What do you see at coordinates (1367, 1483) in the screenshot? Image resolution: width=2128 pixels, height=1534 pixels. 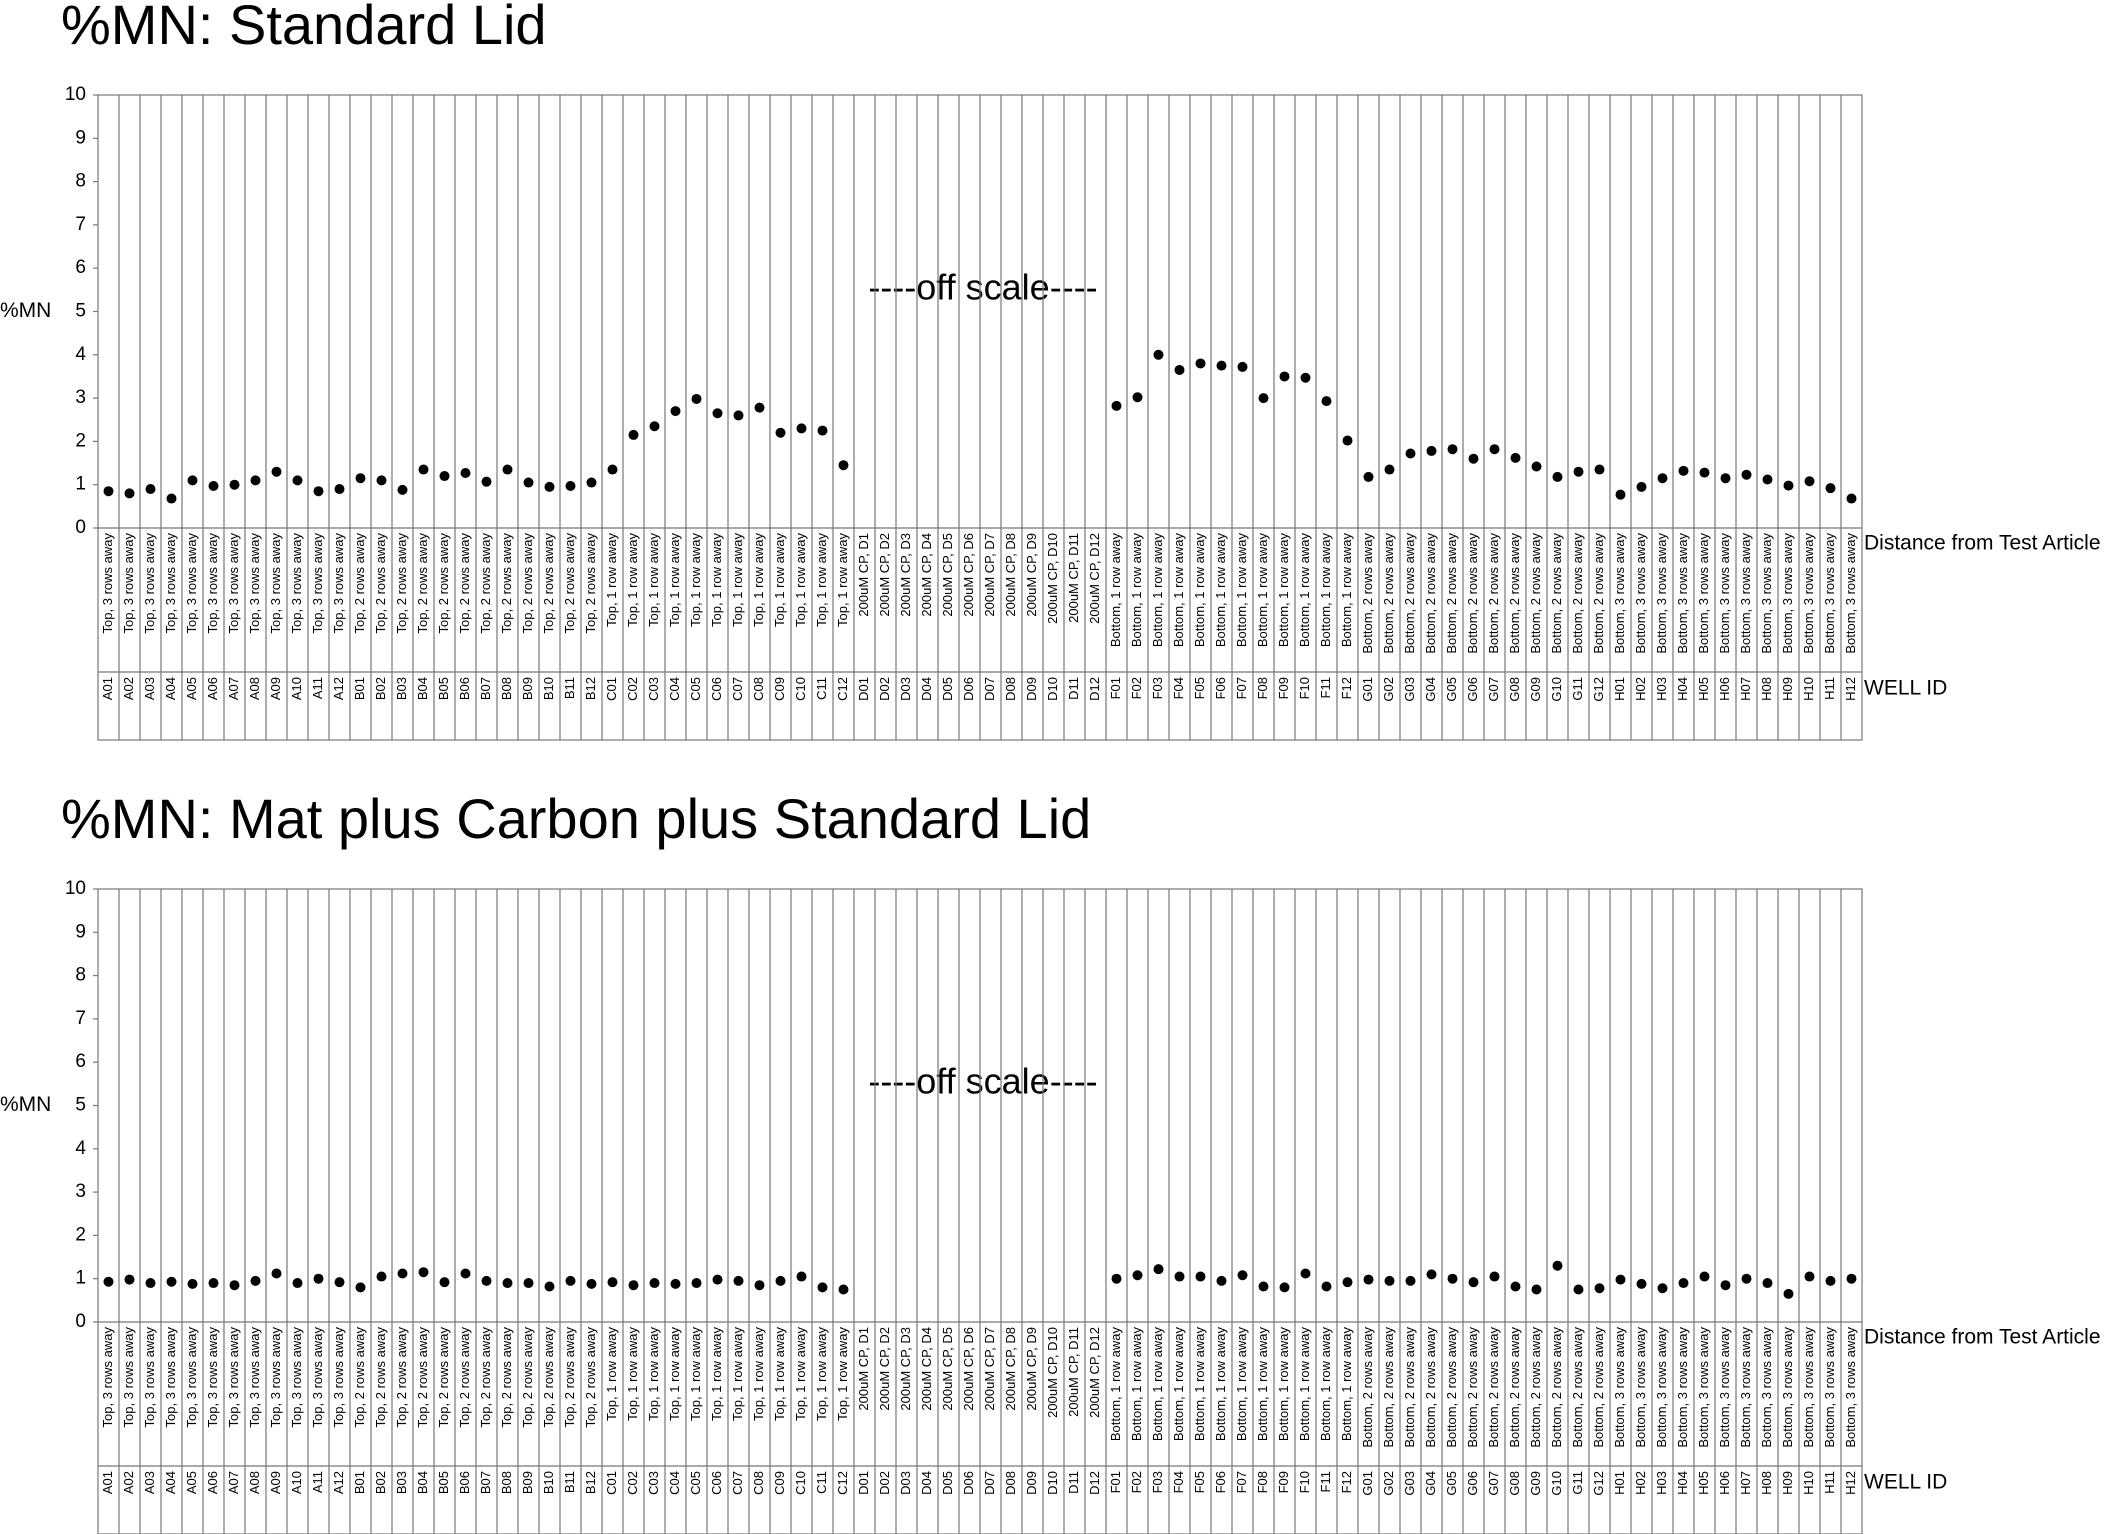 I see `x-tick-label: G01` at bounding box center [1367, 1483].